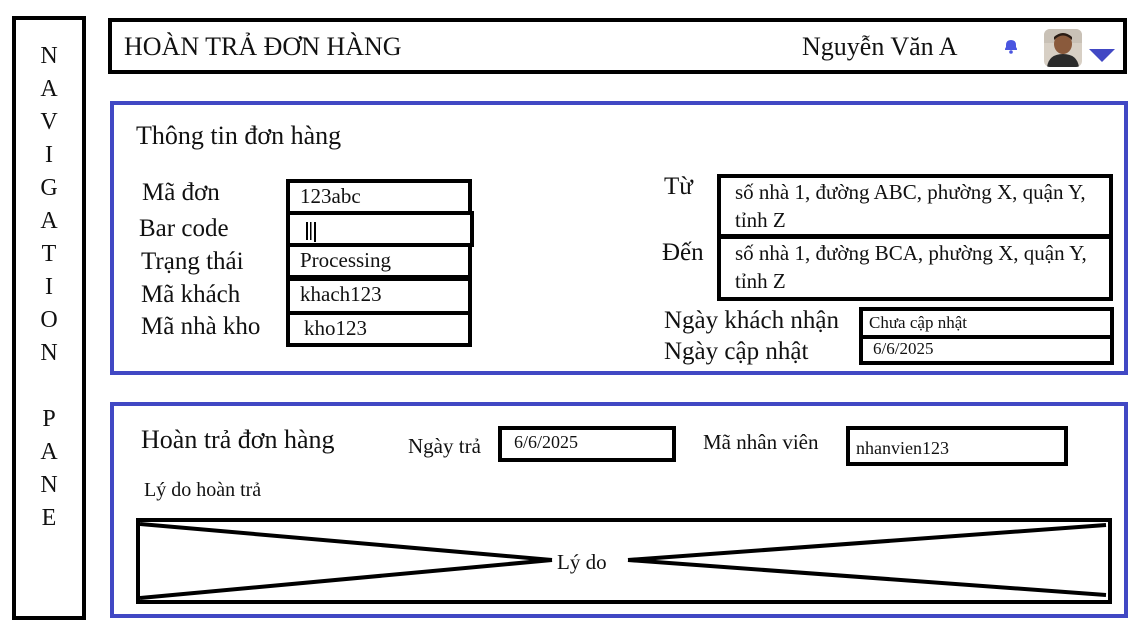  What do you see at coordinates (683, 252) in the screenshot?
I see `to-label: Đến` at bounding box center [683, 252].